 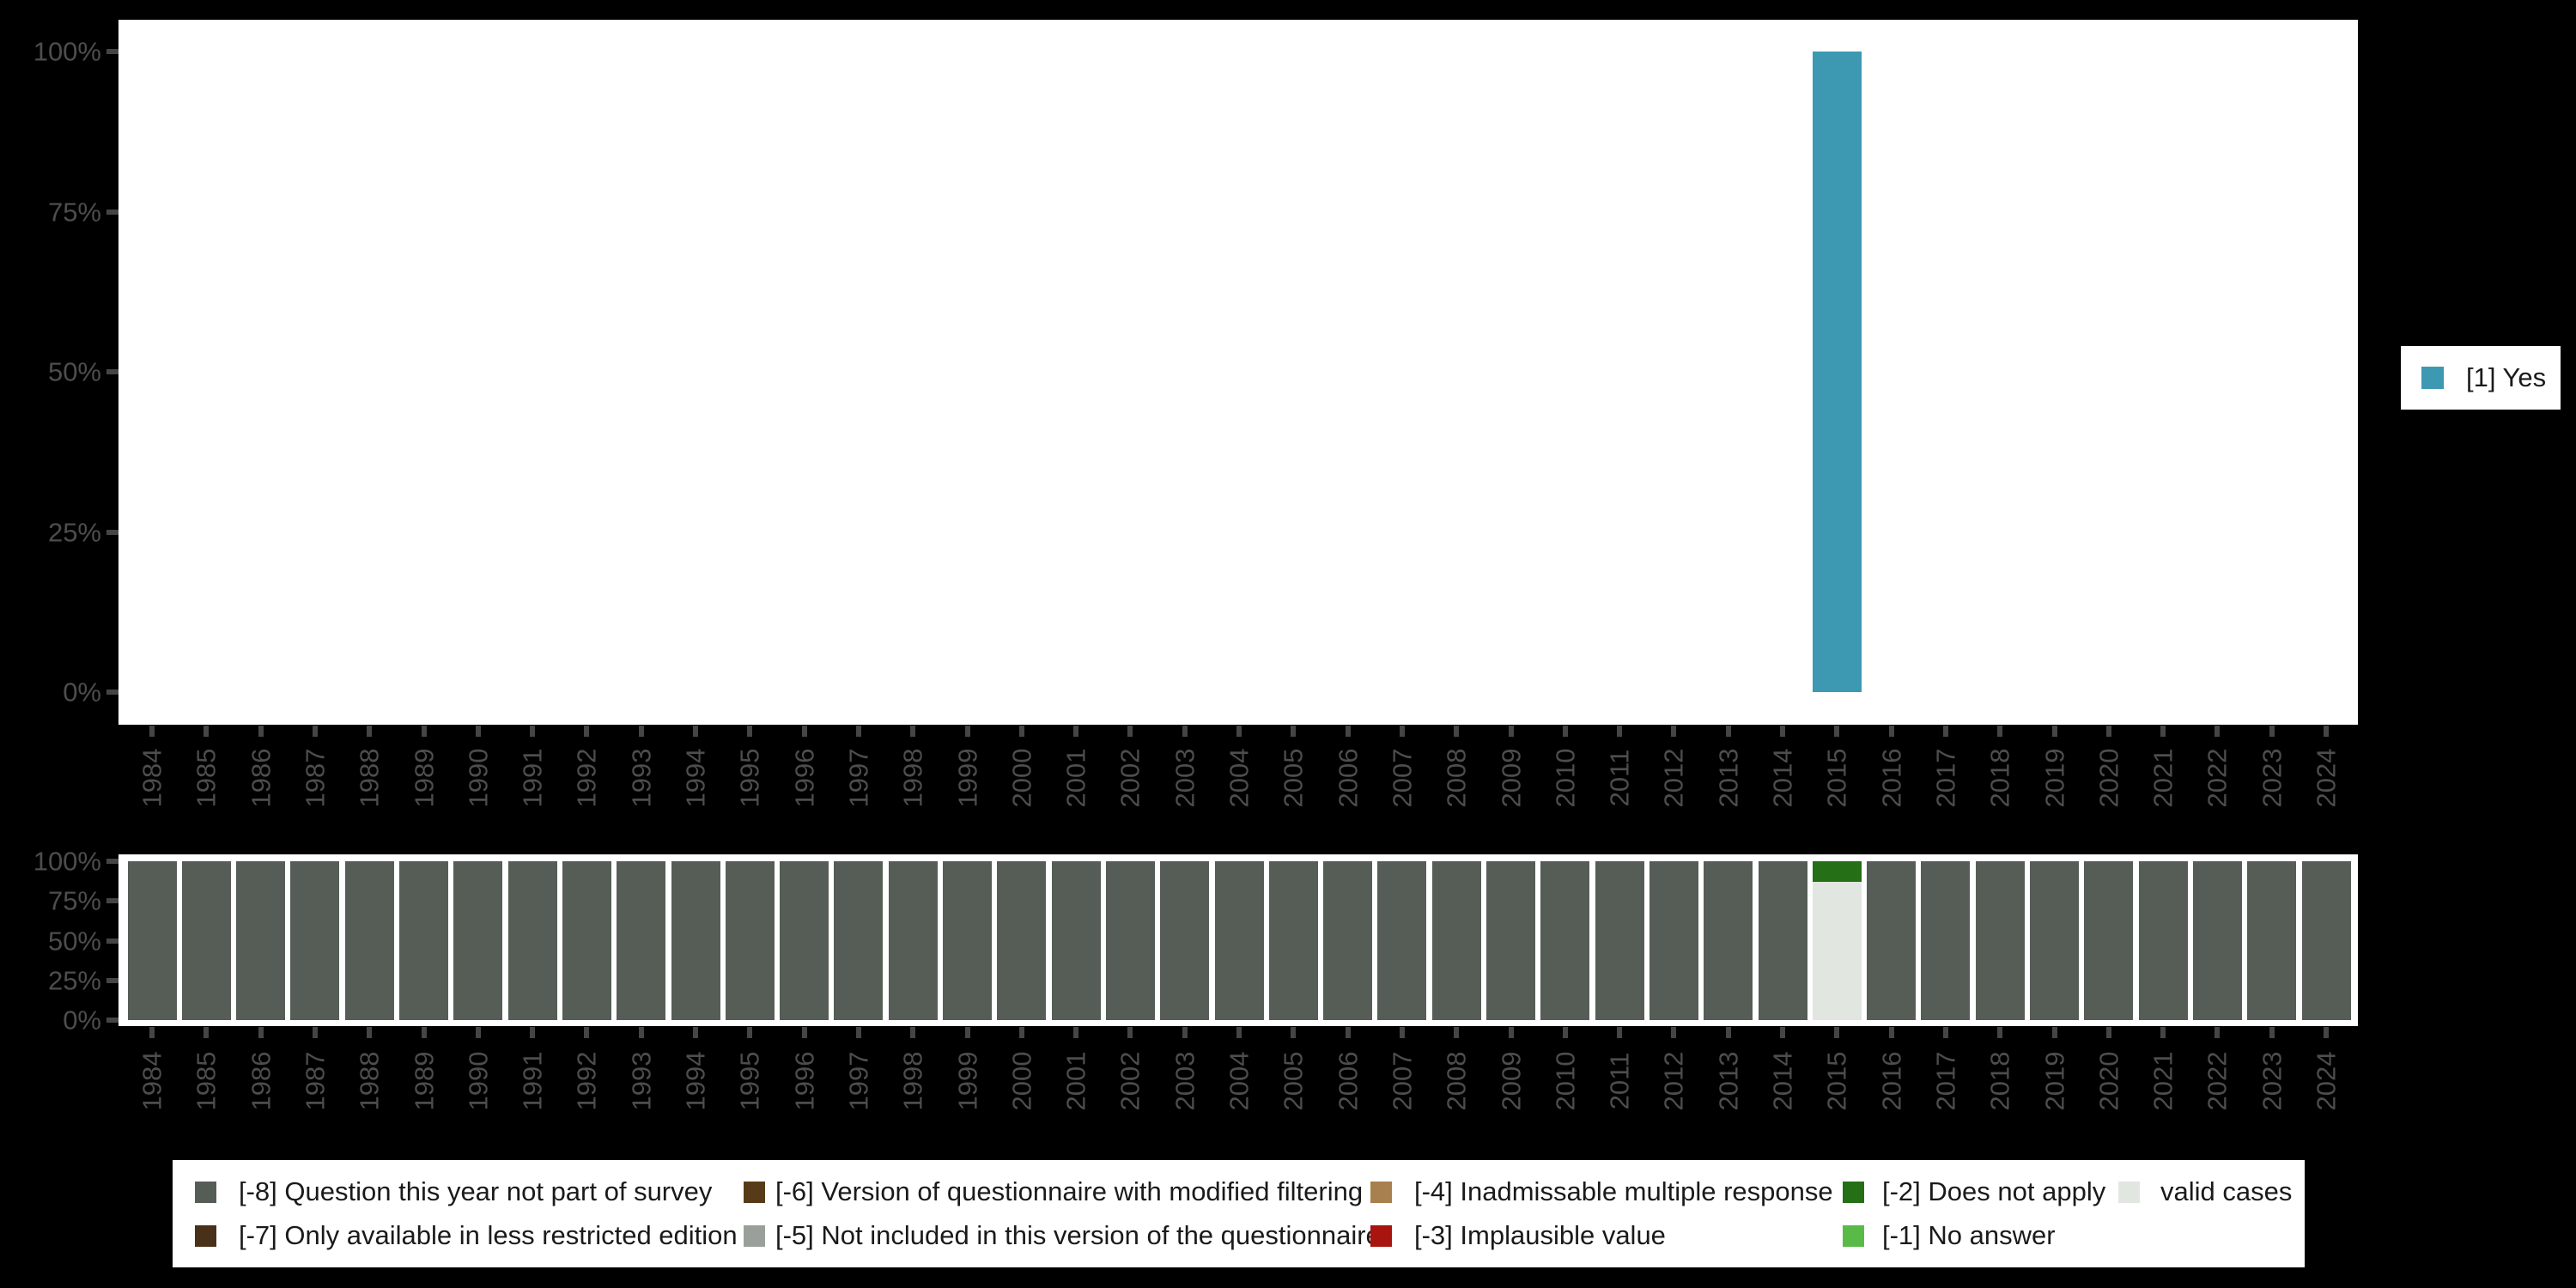 I want to click on missing-chart-segment-2016, so click(x=1892, y=940).